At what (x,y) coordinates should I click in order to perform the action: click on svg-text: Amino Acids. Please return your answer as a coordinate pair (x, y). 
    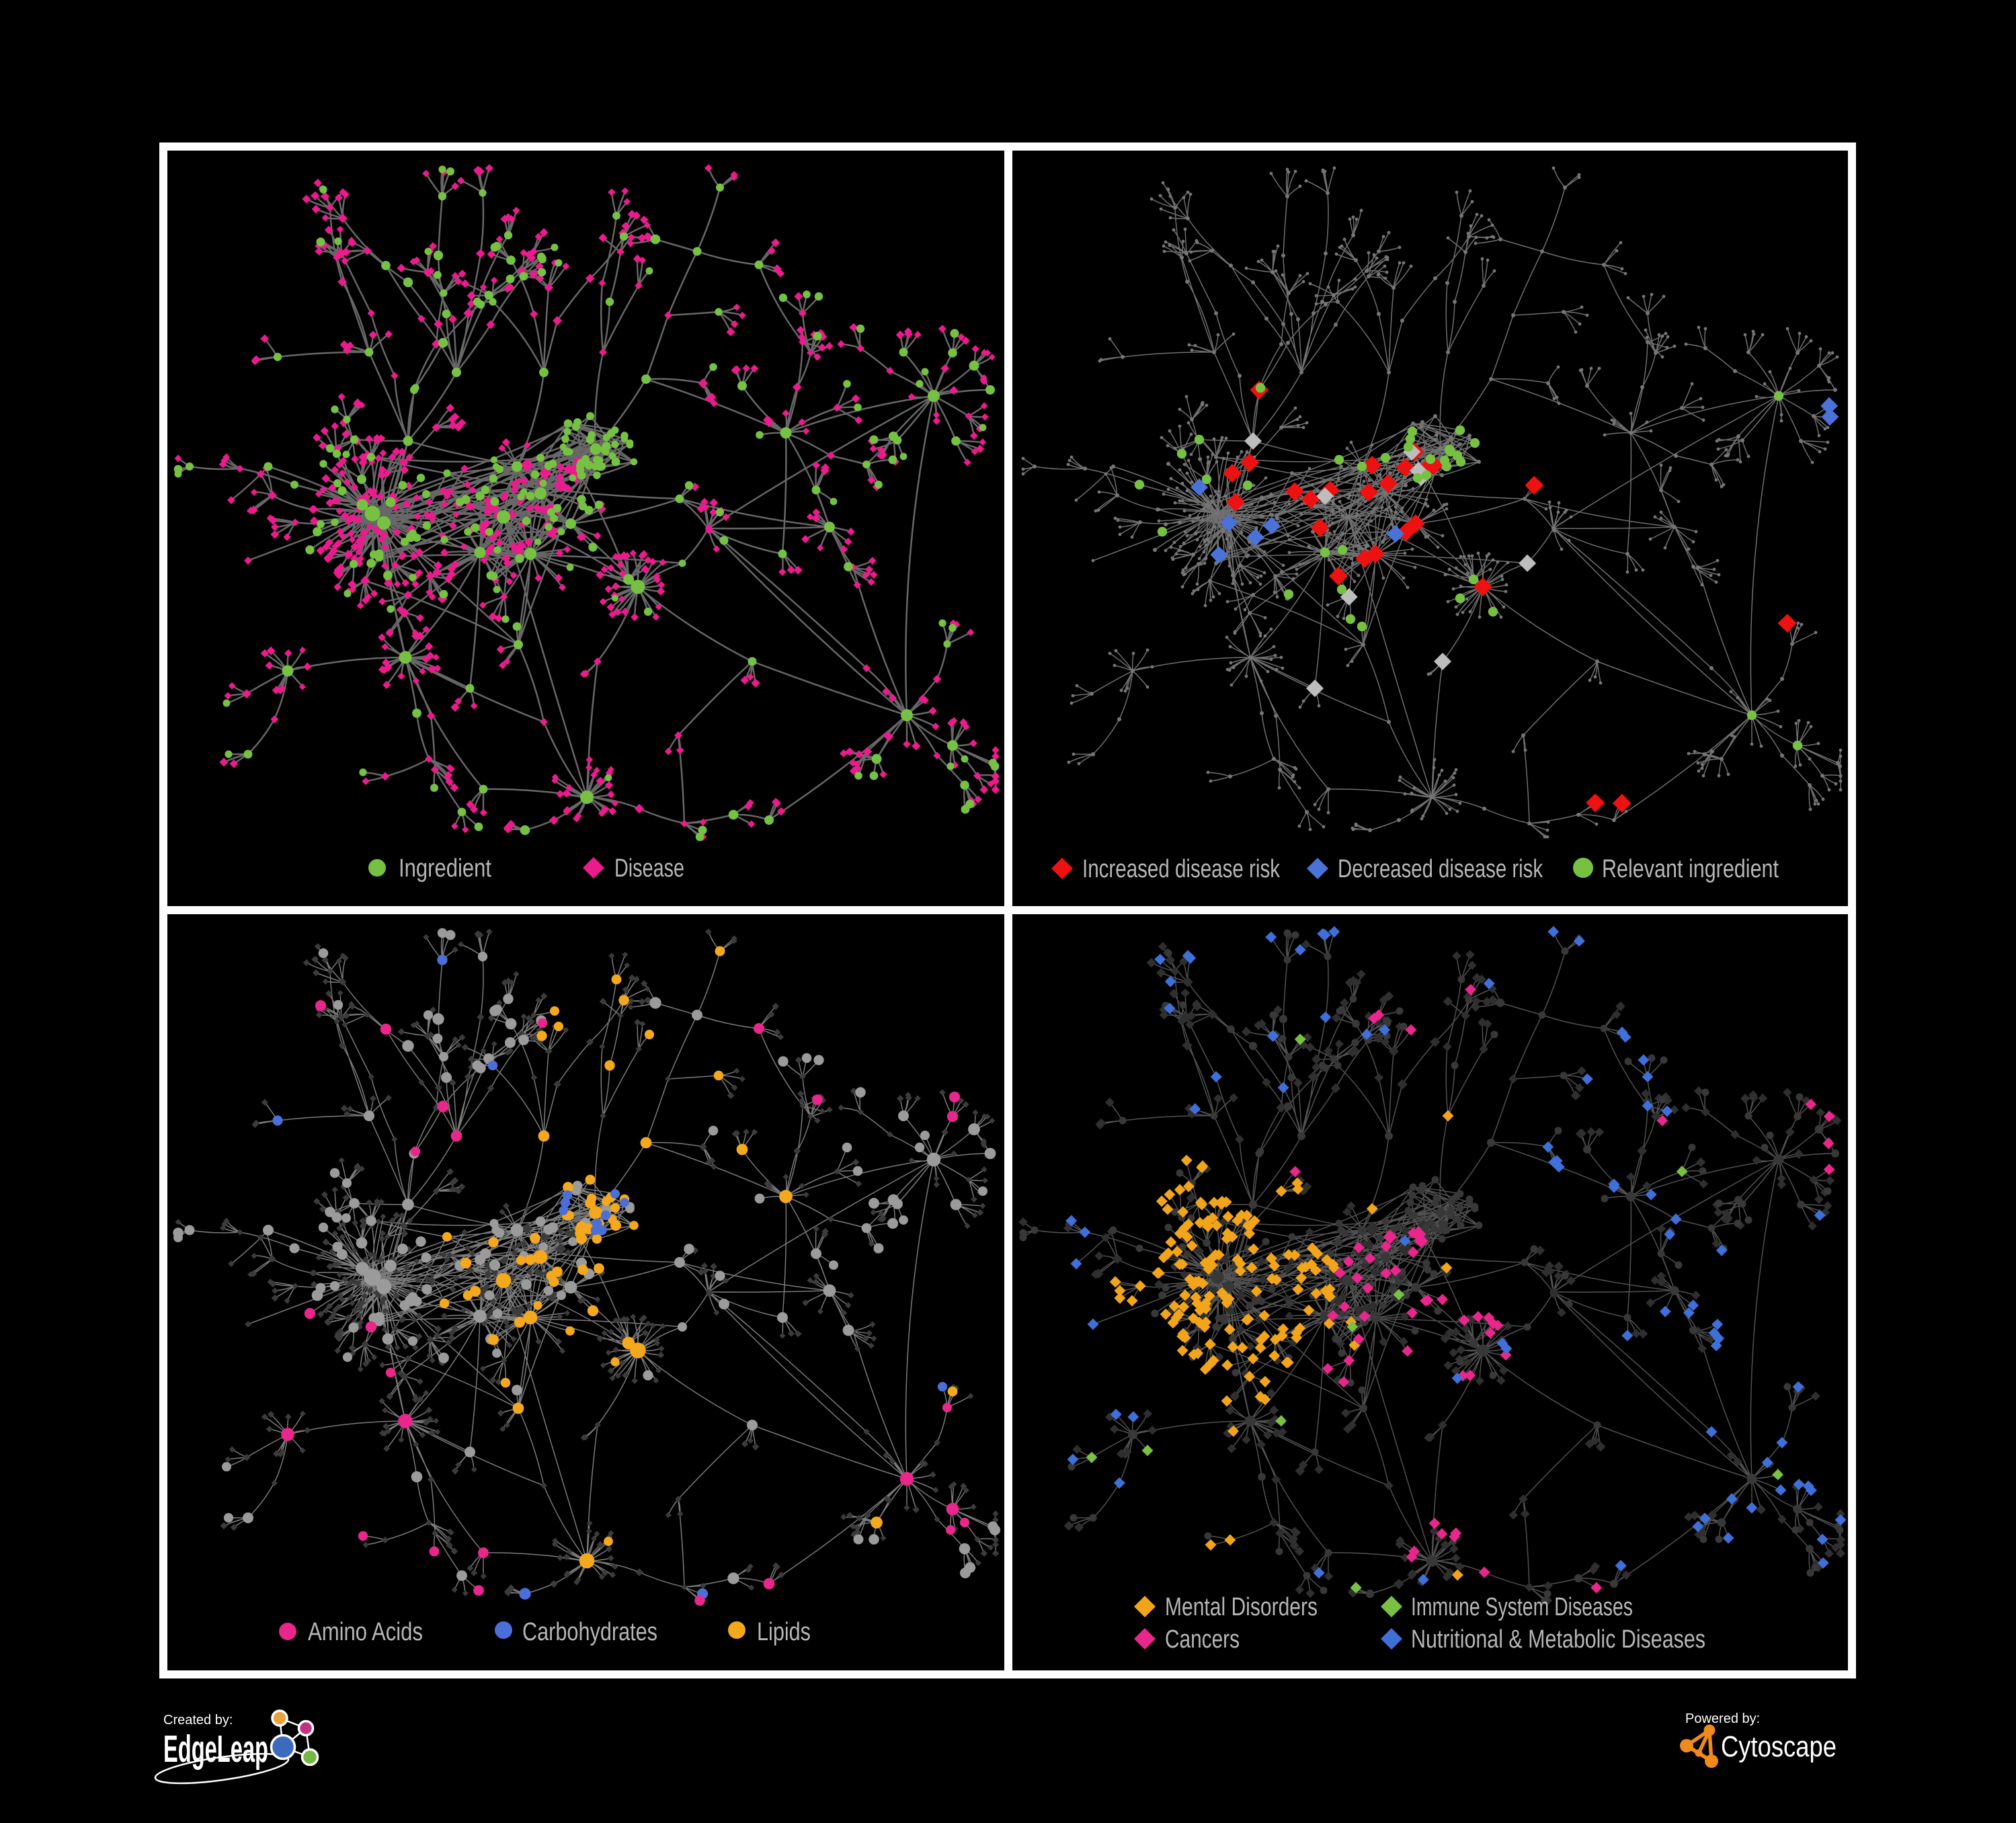
    Looking at the image, I should click on (365, 1632).